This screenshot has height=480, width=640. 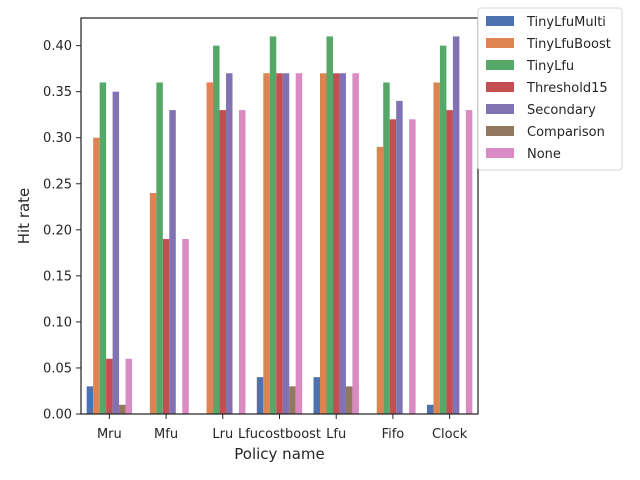 I want to click on legend-entry: TinyLfuBoost, so click(x=568, y=44).